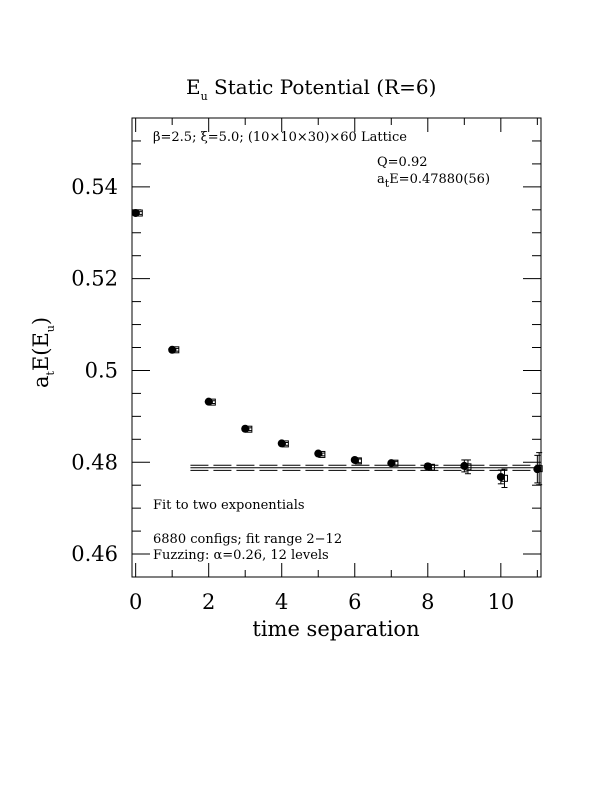  What do you see at coordinates (311, 89) in the screenshot?
I see `chart-title: Eu Static Potential (R=6)` at bounding box center [311, 89].